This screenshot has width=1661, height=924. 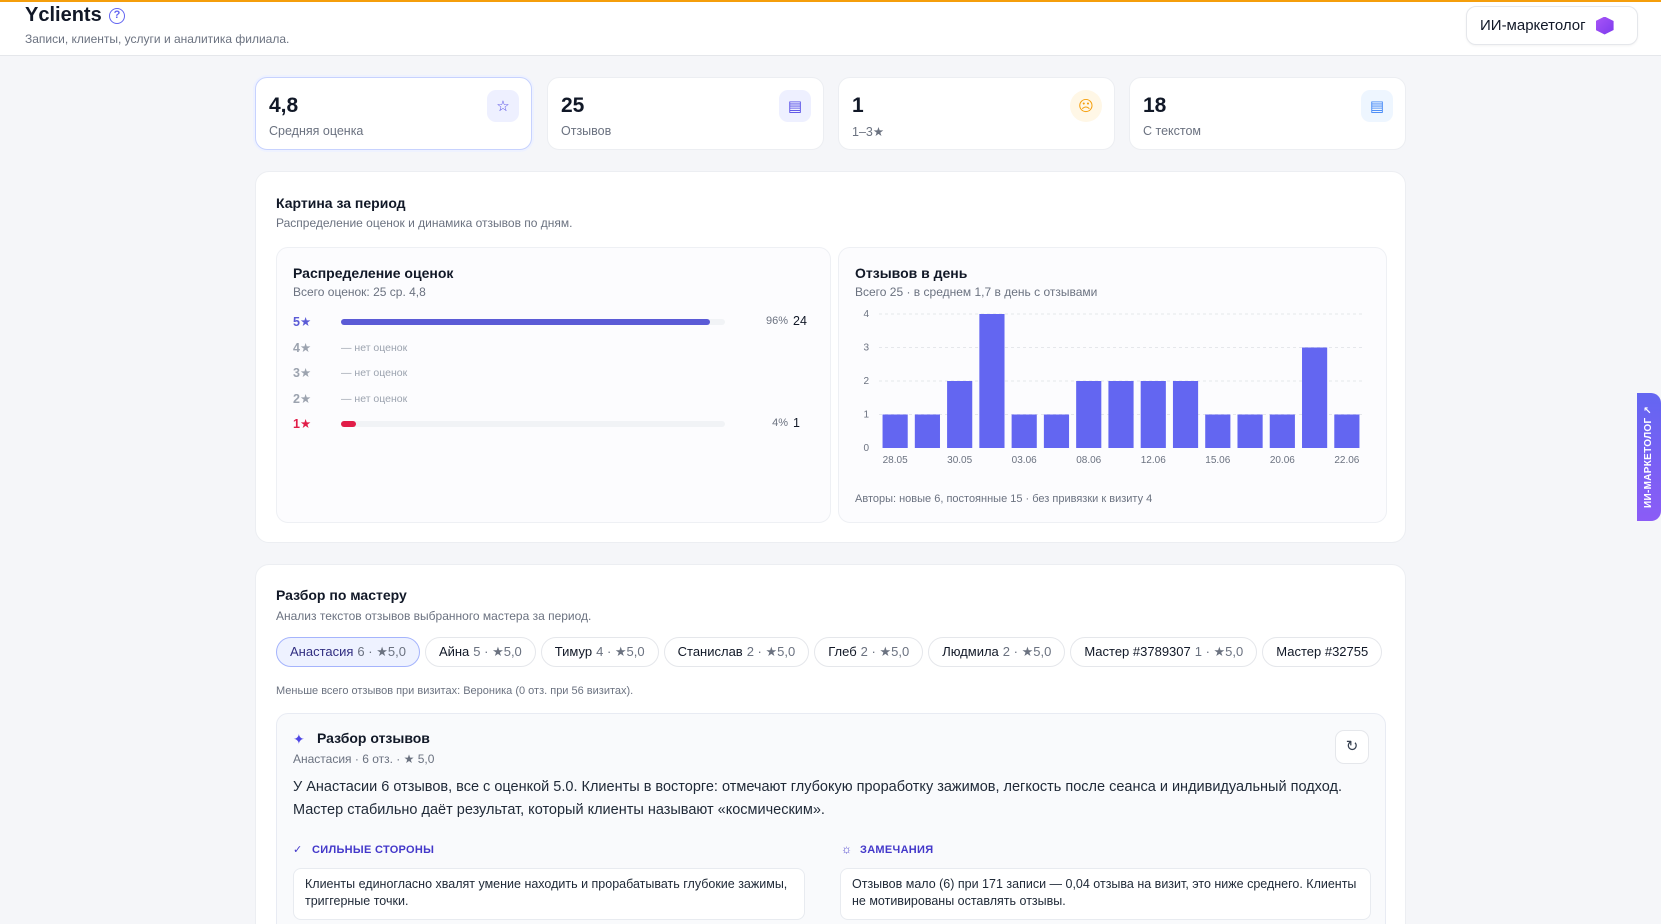 I want to click on sparkle-icon: ✦, so click(x=299, y=739).